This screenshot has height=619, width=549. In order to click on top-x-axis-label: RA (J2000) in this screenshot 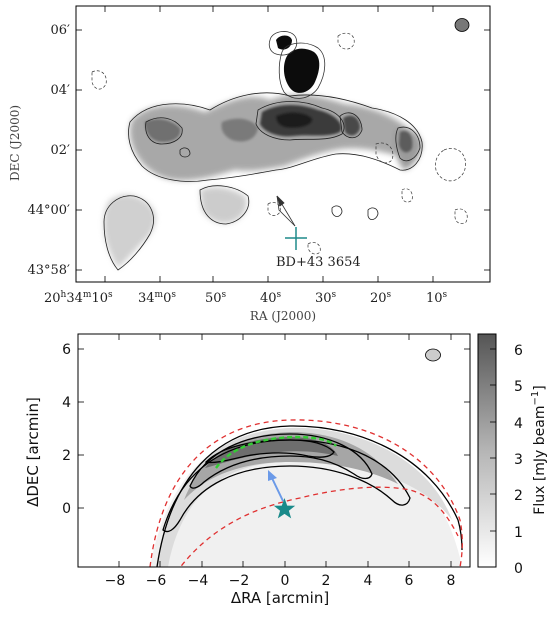, I will do `click(283, 316)`.